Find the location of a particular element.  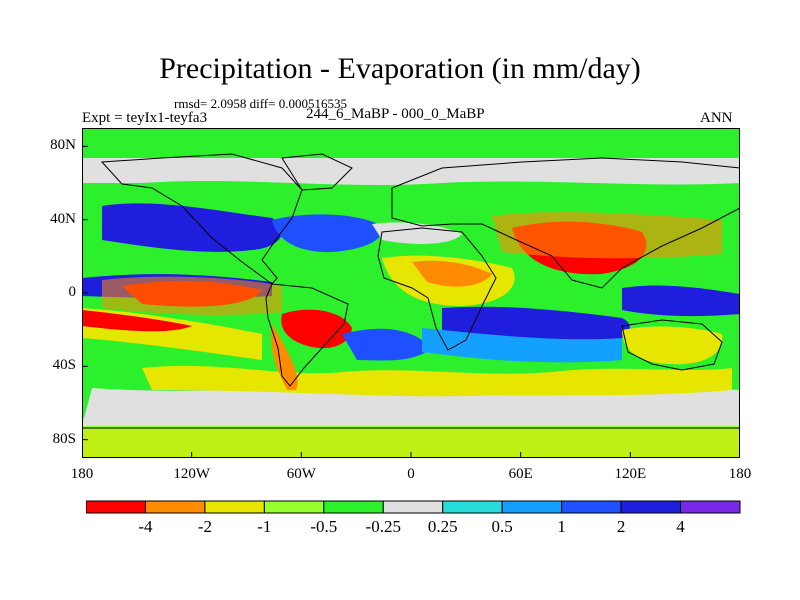

x-tick-label: 60W is located at coordinates (301, 474).